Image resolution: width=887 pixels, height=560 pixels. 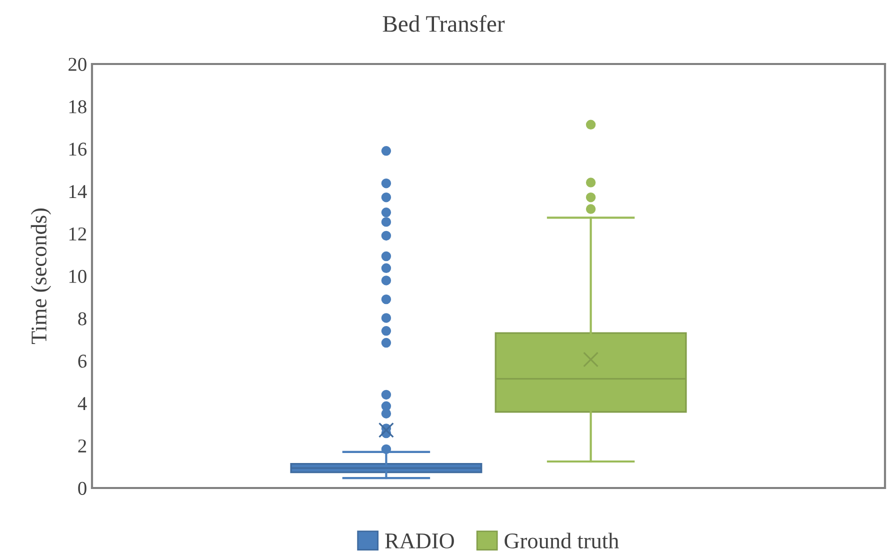 What do you see at coordinates (82, 361) in the screenshot?
I see `y-tick-label: 6` at bounding box center [82, 361].